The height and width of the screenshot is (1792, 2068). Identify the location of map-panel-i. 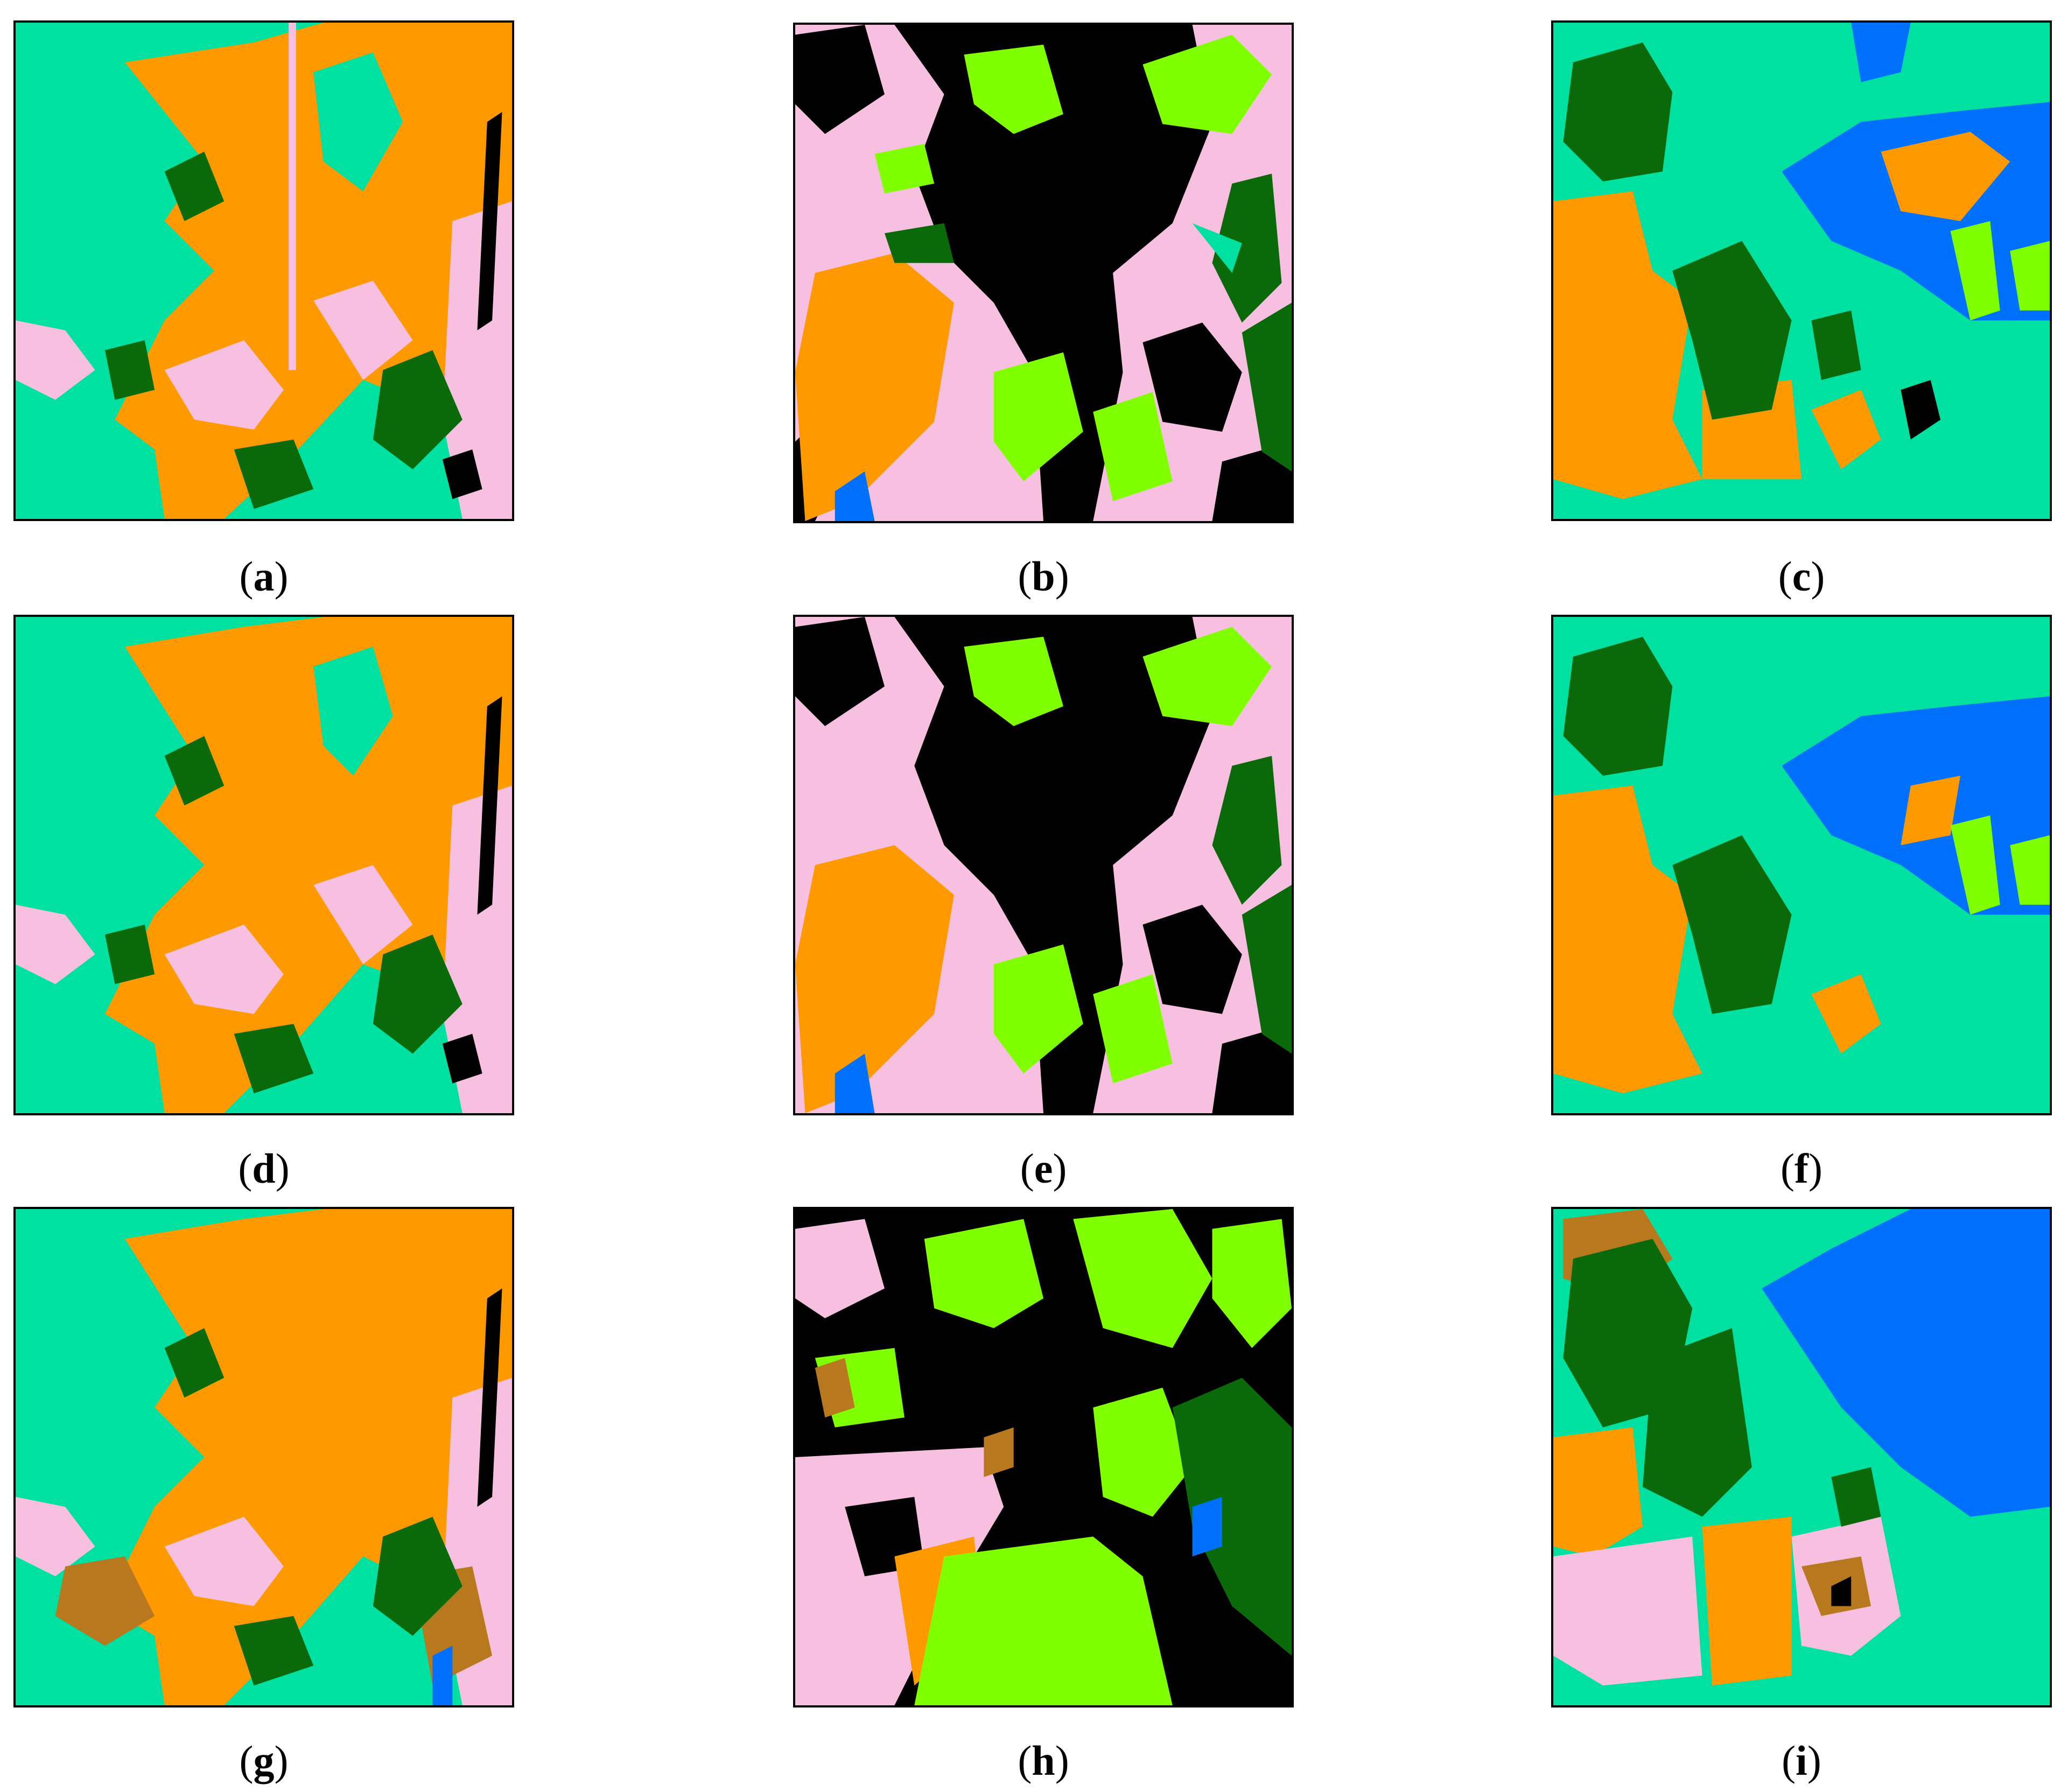
(1801, 1457).